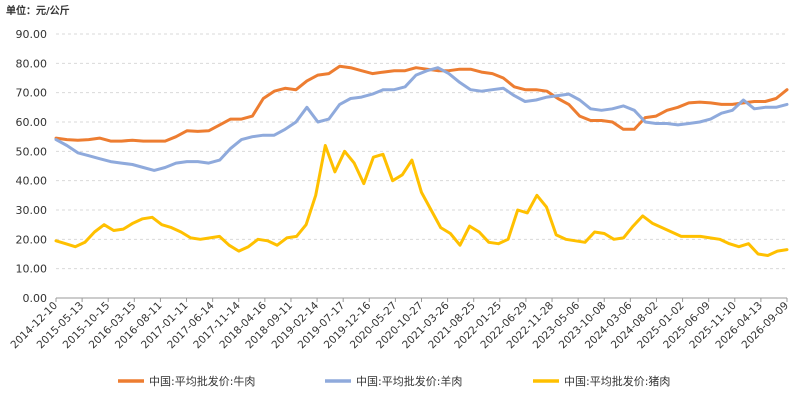 This screenshot has width=800, height=400. I want to click on y-tick-label: 50.00, so click(32, 151).